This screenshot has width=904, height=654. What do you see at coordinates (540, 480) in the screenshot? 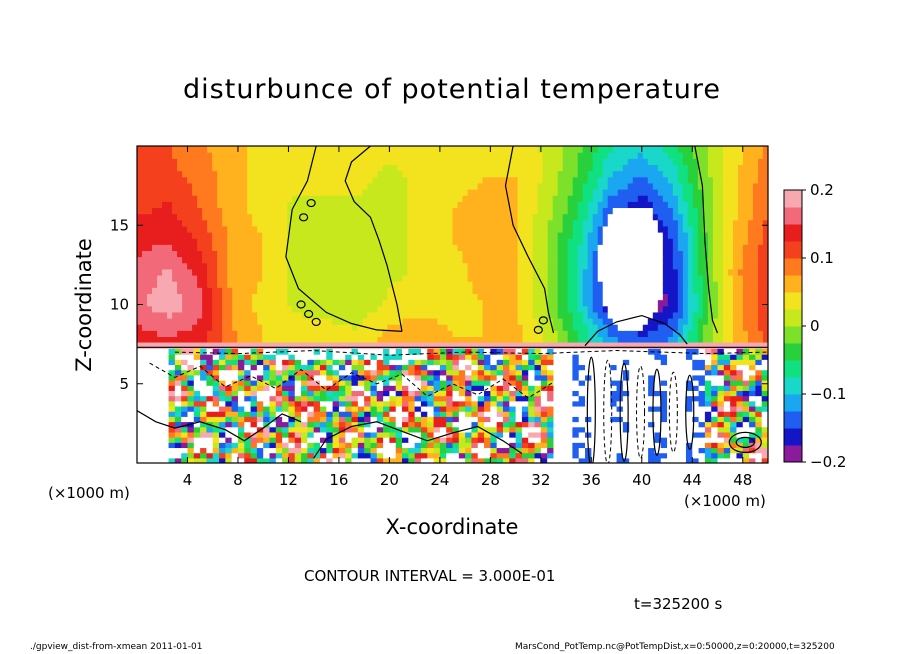
I see `x-tick-label: 32` at bounding box center [540, 480].